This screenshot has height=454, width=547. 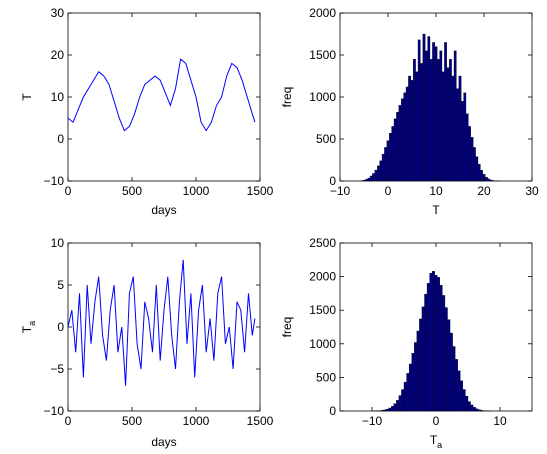 I want to click on x-axis-label-main: T, so click(x=434, y=440).